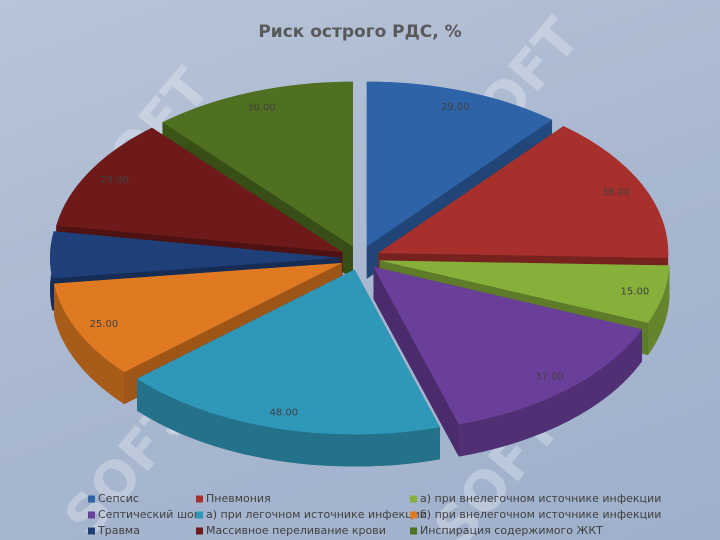 This screenshot has height=540, width=720. I want to click on legend-label: а) при внелегочном источнике инфекции, so click(540, 498).